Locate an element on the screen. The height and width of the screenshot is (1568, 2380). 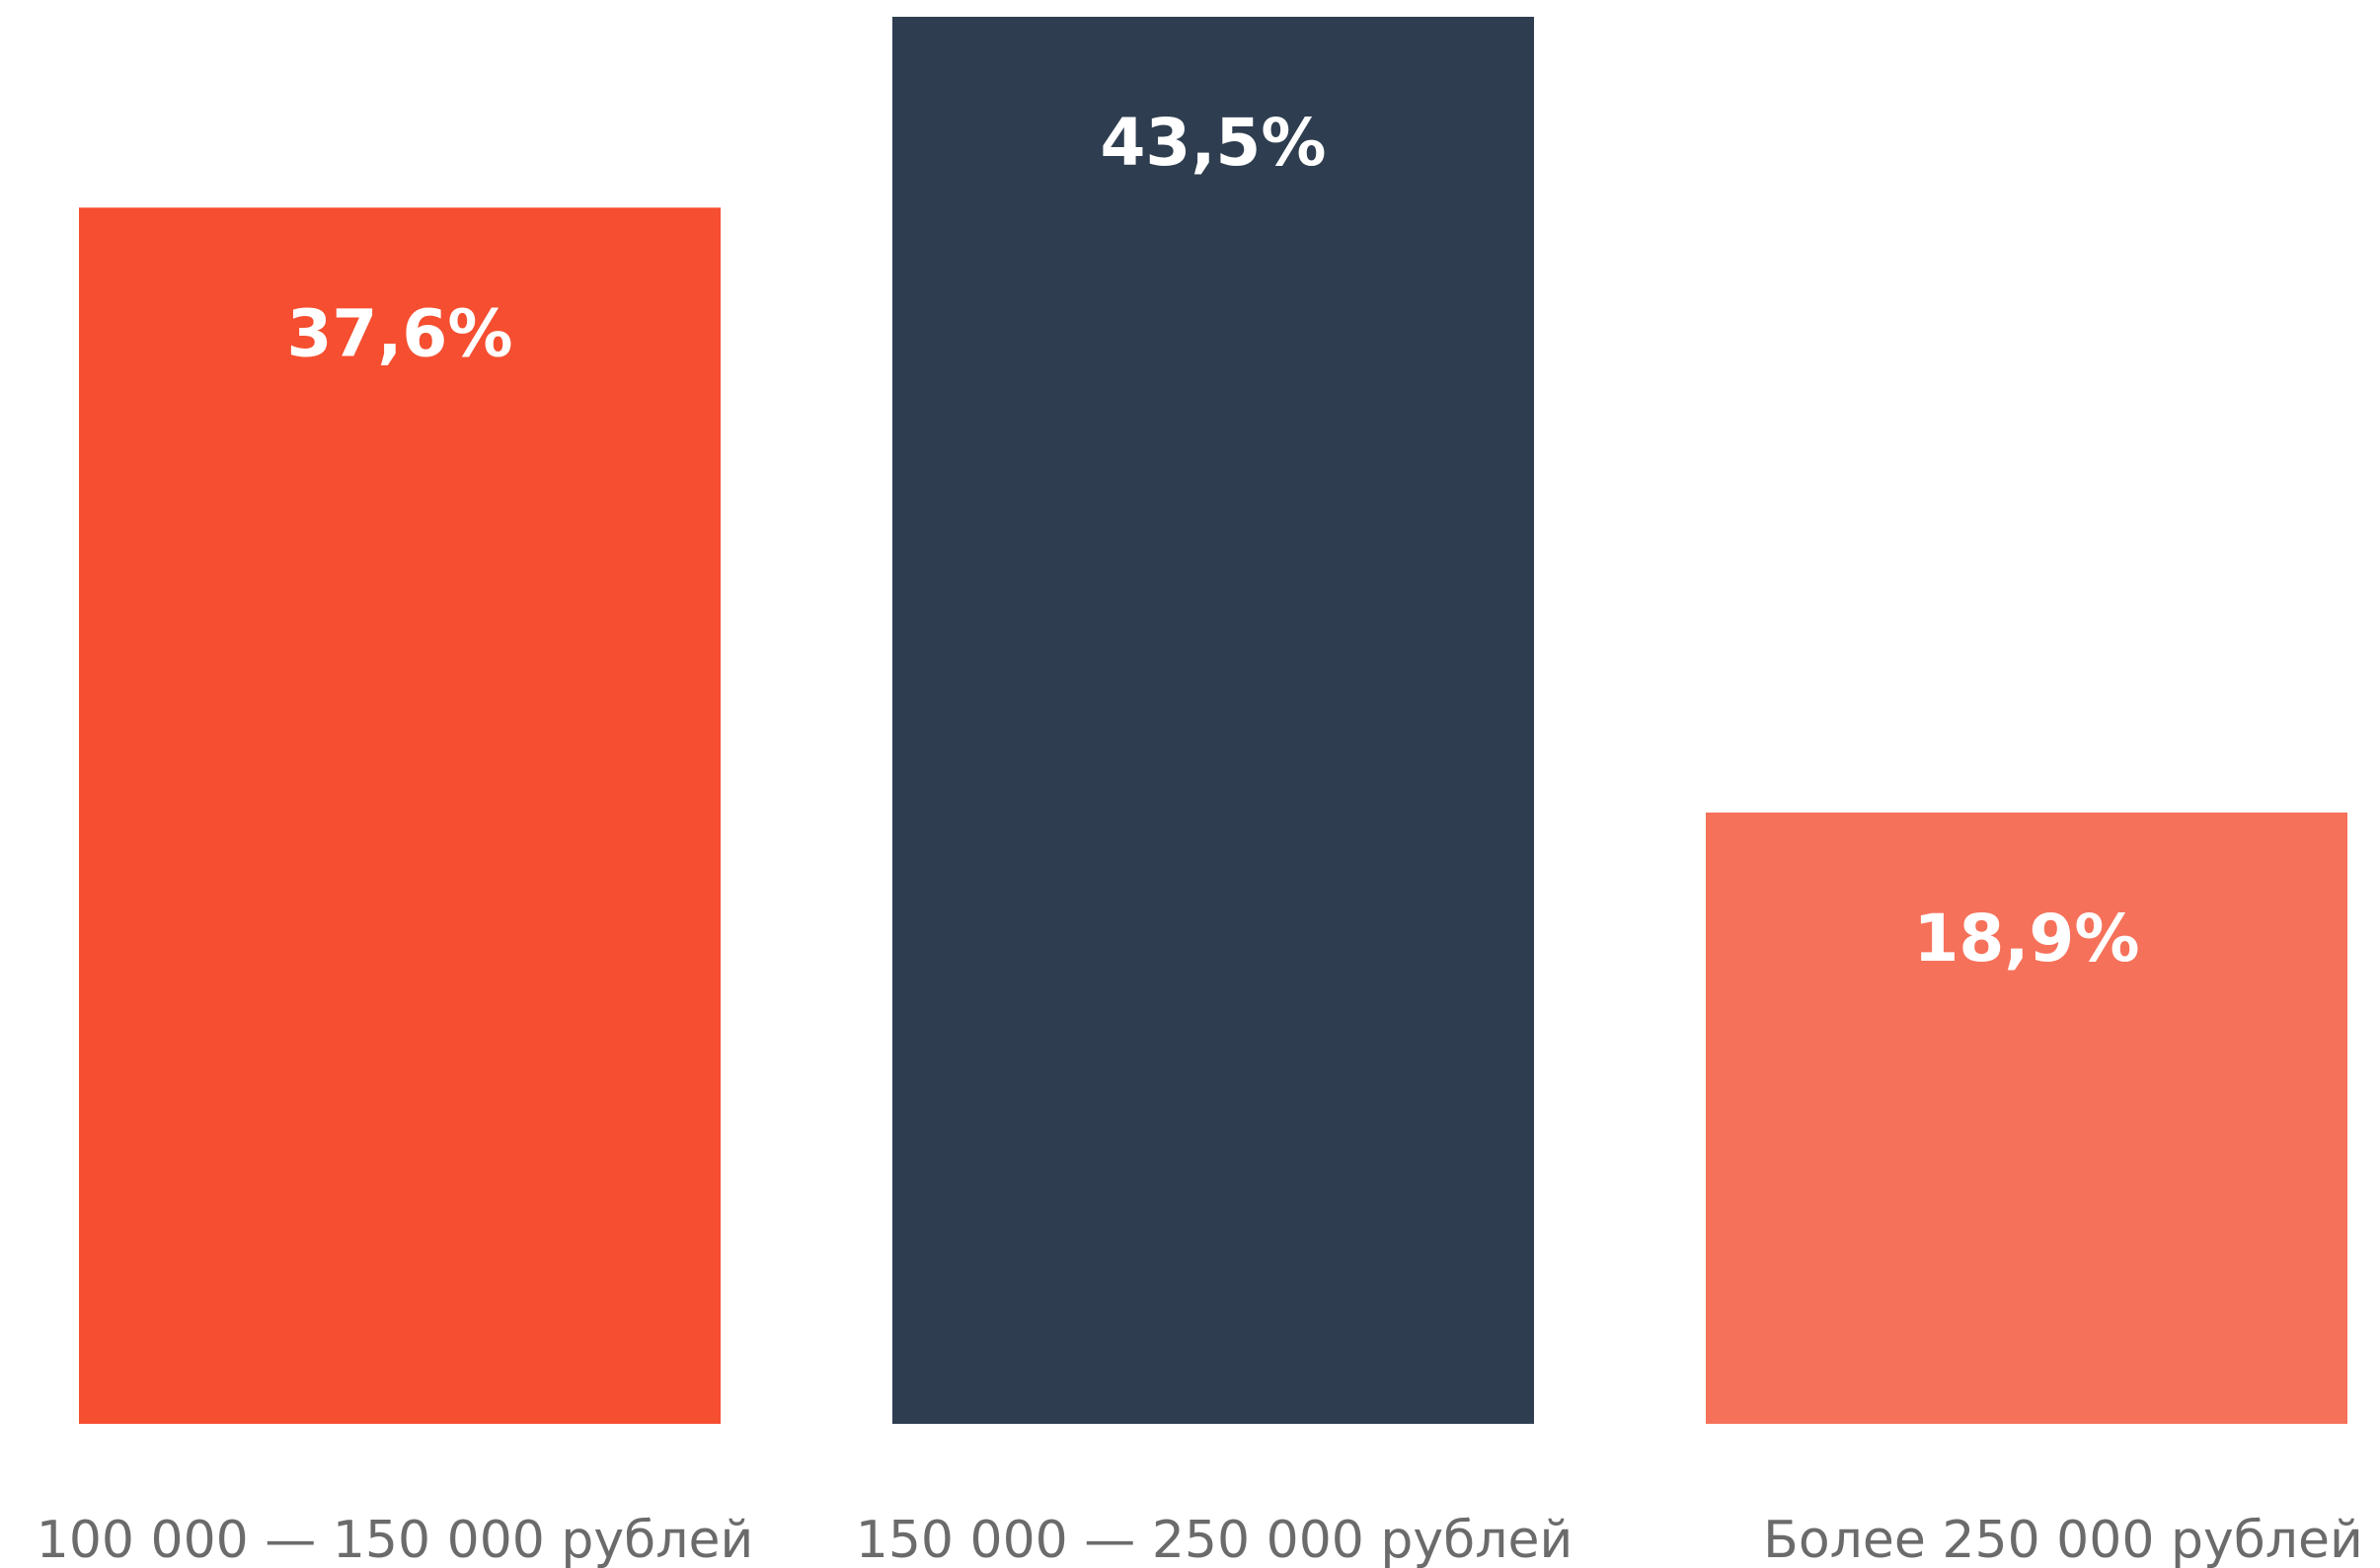
category-label-2: 150 000 — 250 000 рублей is located at coordinates (1215, 1539).